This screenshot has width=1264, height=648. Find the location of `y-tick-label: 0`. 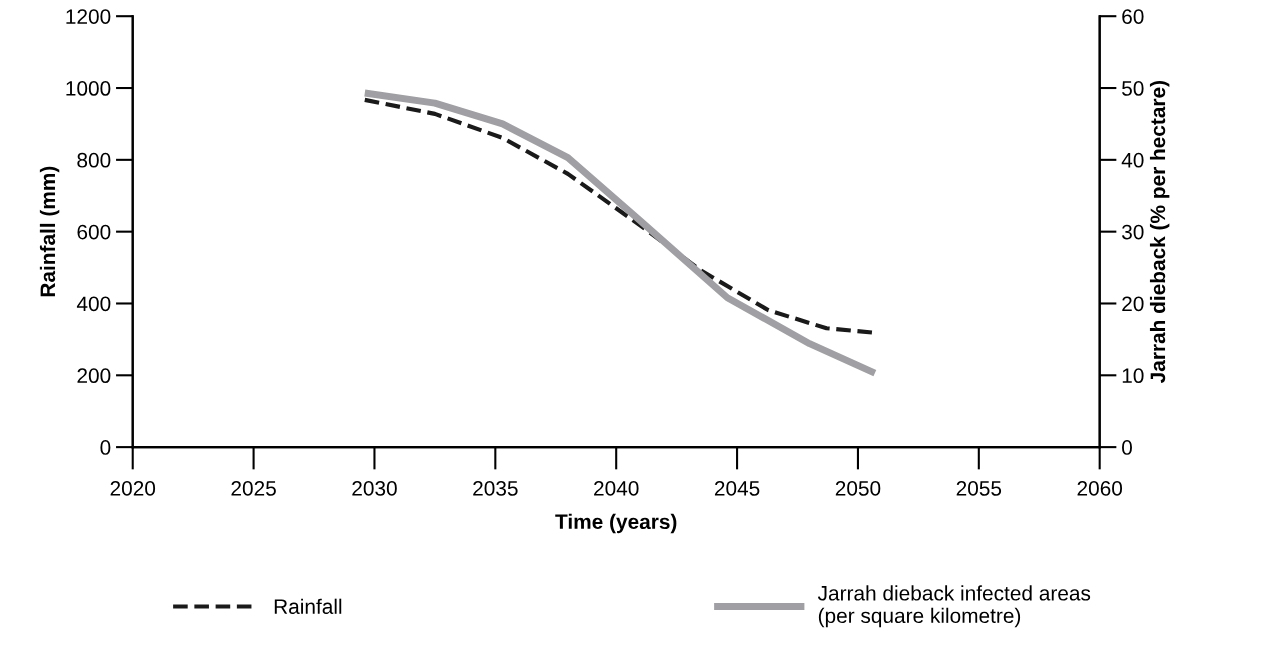

y-tick-label: 0 is located at coordinates (105, 447).